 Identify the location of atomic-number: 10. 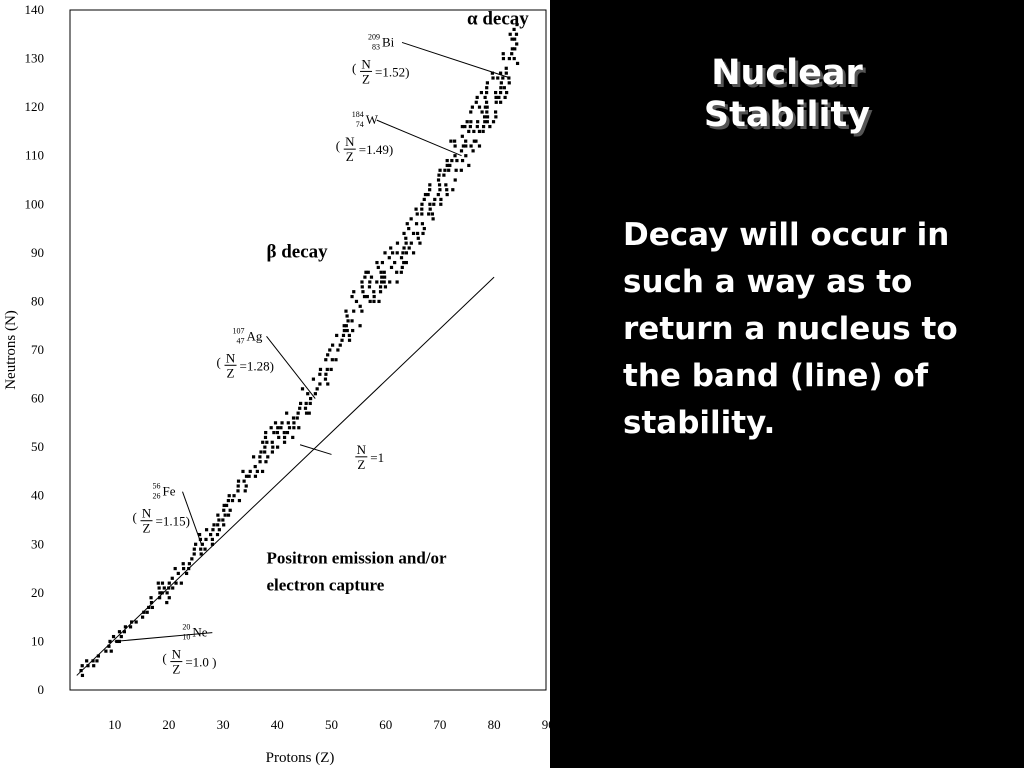
(186, 637).